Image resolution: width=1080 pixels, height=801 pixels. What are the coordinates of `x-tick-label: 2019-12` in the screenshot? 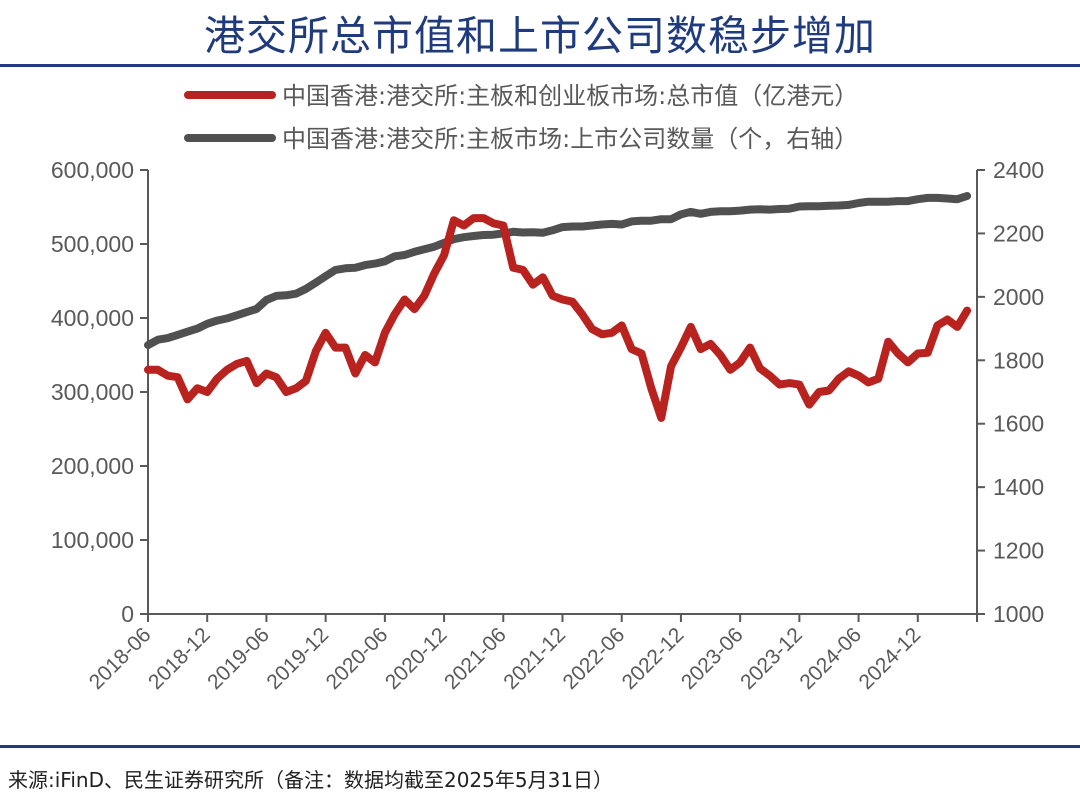 It's located at (297, 658).